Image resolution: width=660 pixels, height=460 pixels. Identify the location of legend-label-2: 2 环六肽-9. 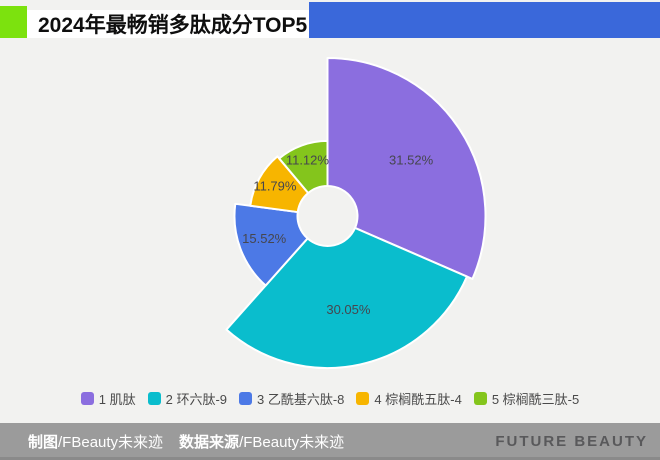
(196, 399).